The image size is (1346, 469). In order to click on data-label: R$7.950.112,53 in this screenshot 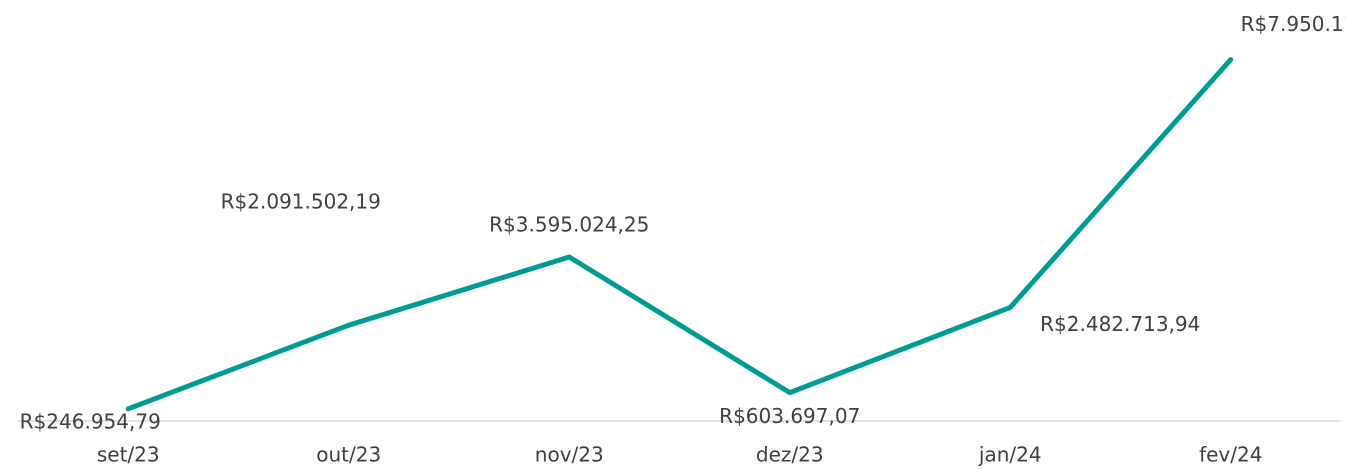, I will do `click(1293, 24)`.